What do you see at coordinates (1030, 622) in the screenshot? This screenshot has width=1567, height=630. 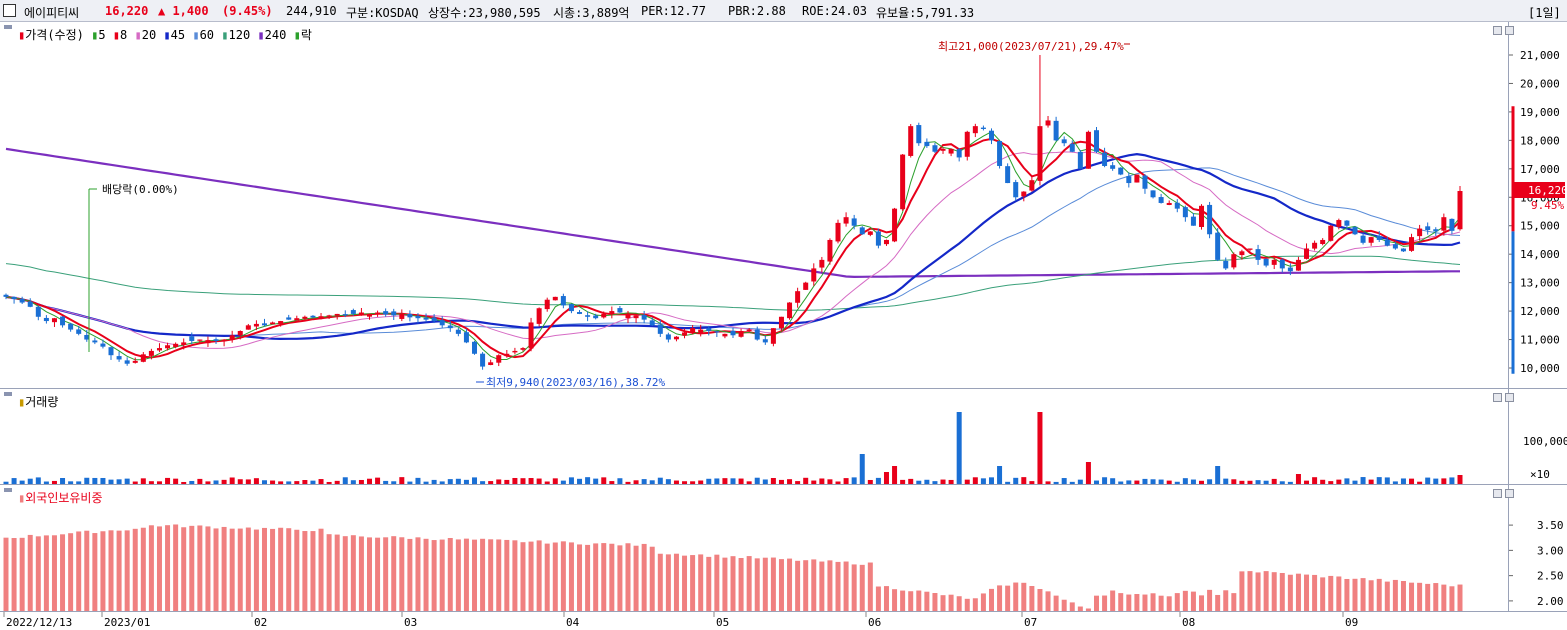 I see `x-tick-label: 07` at bounding box center [1030, 622].